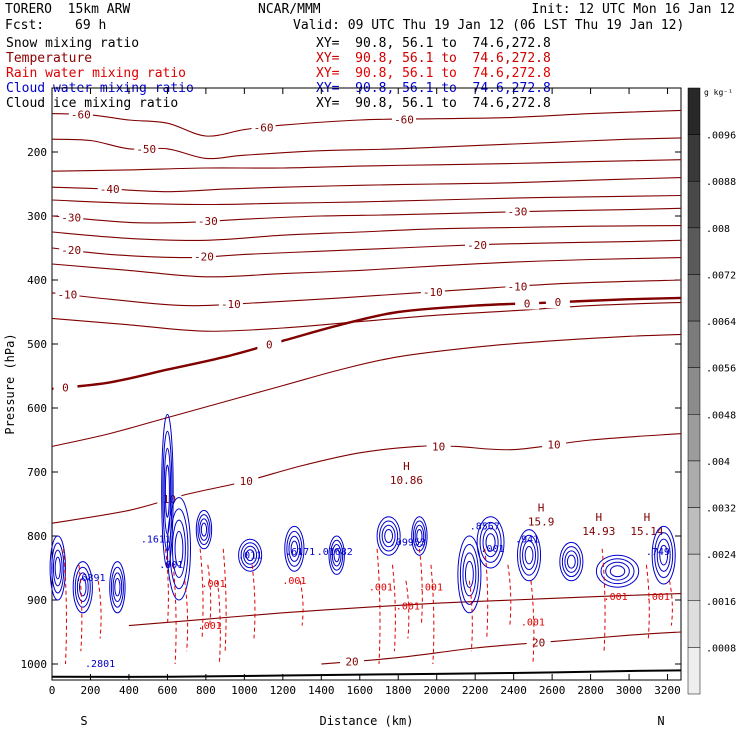 The height and width of the screenshot is (740, 740). Describe the element at coordinates (110, 189) in the screenshot. I see `temp-label-3-0: -40` at that location.